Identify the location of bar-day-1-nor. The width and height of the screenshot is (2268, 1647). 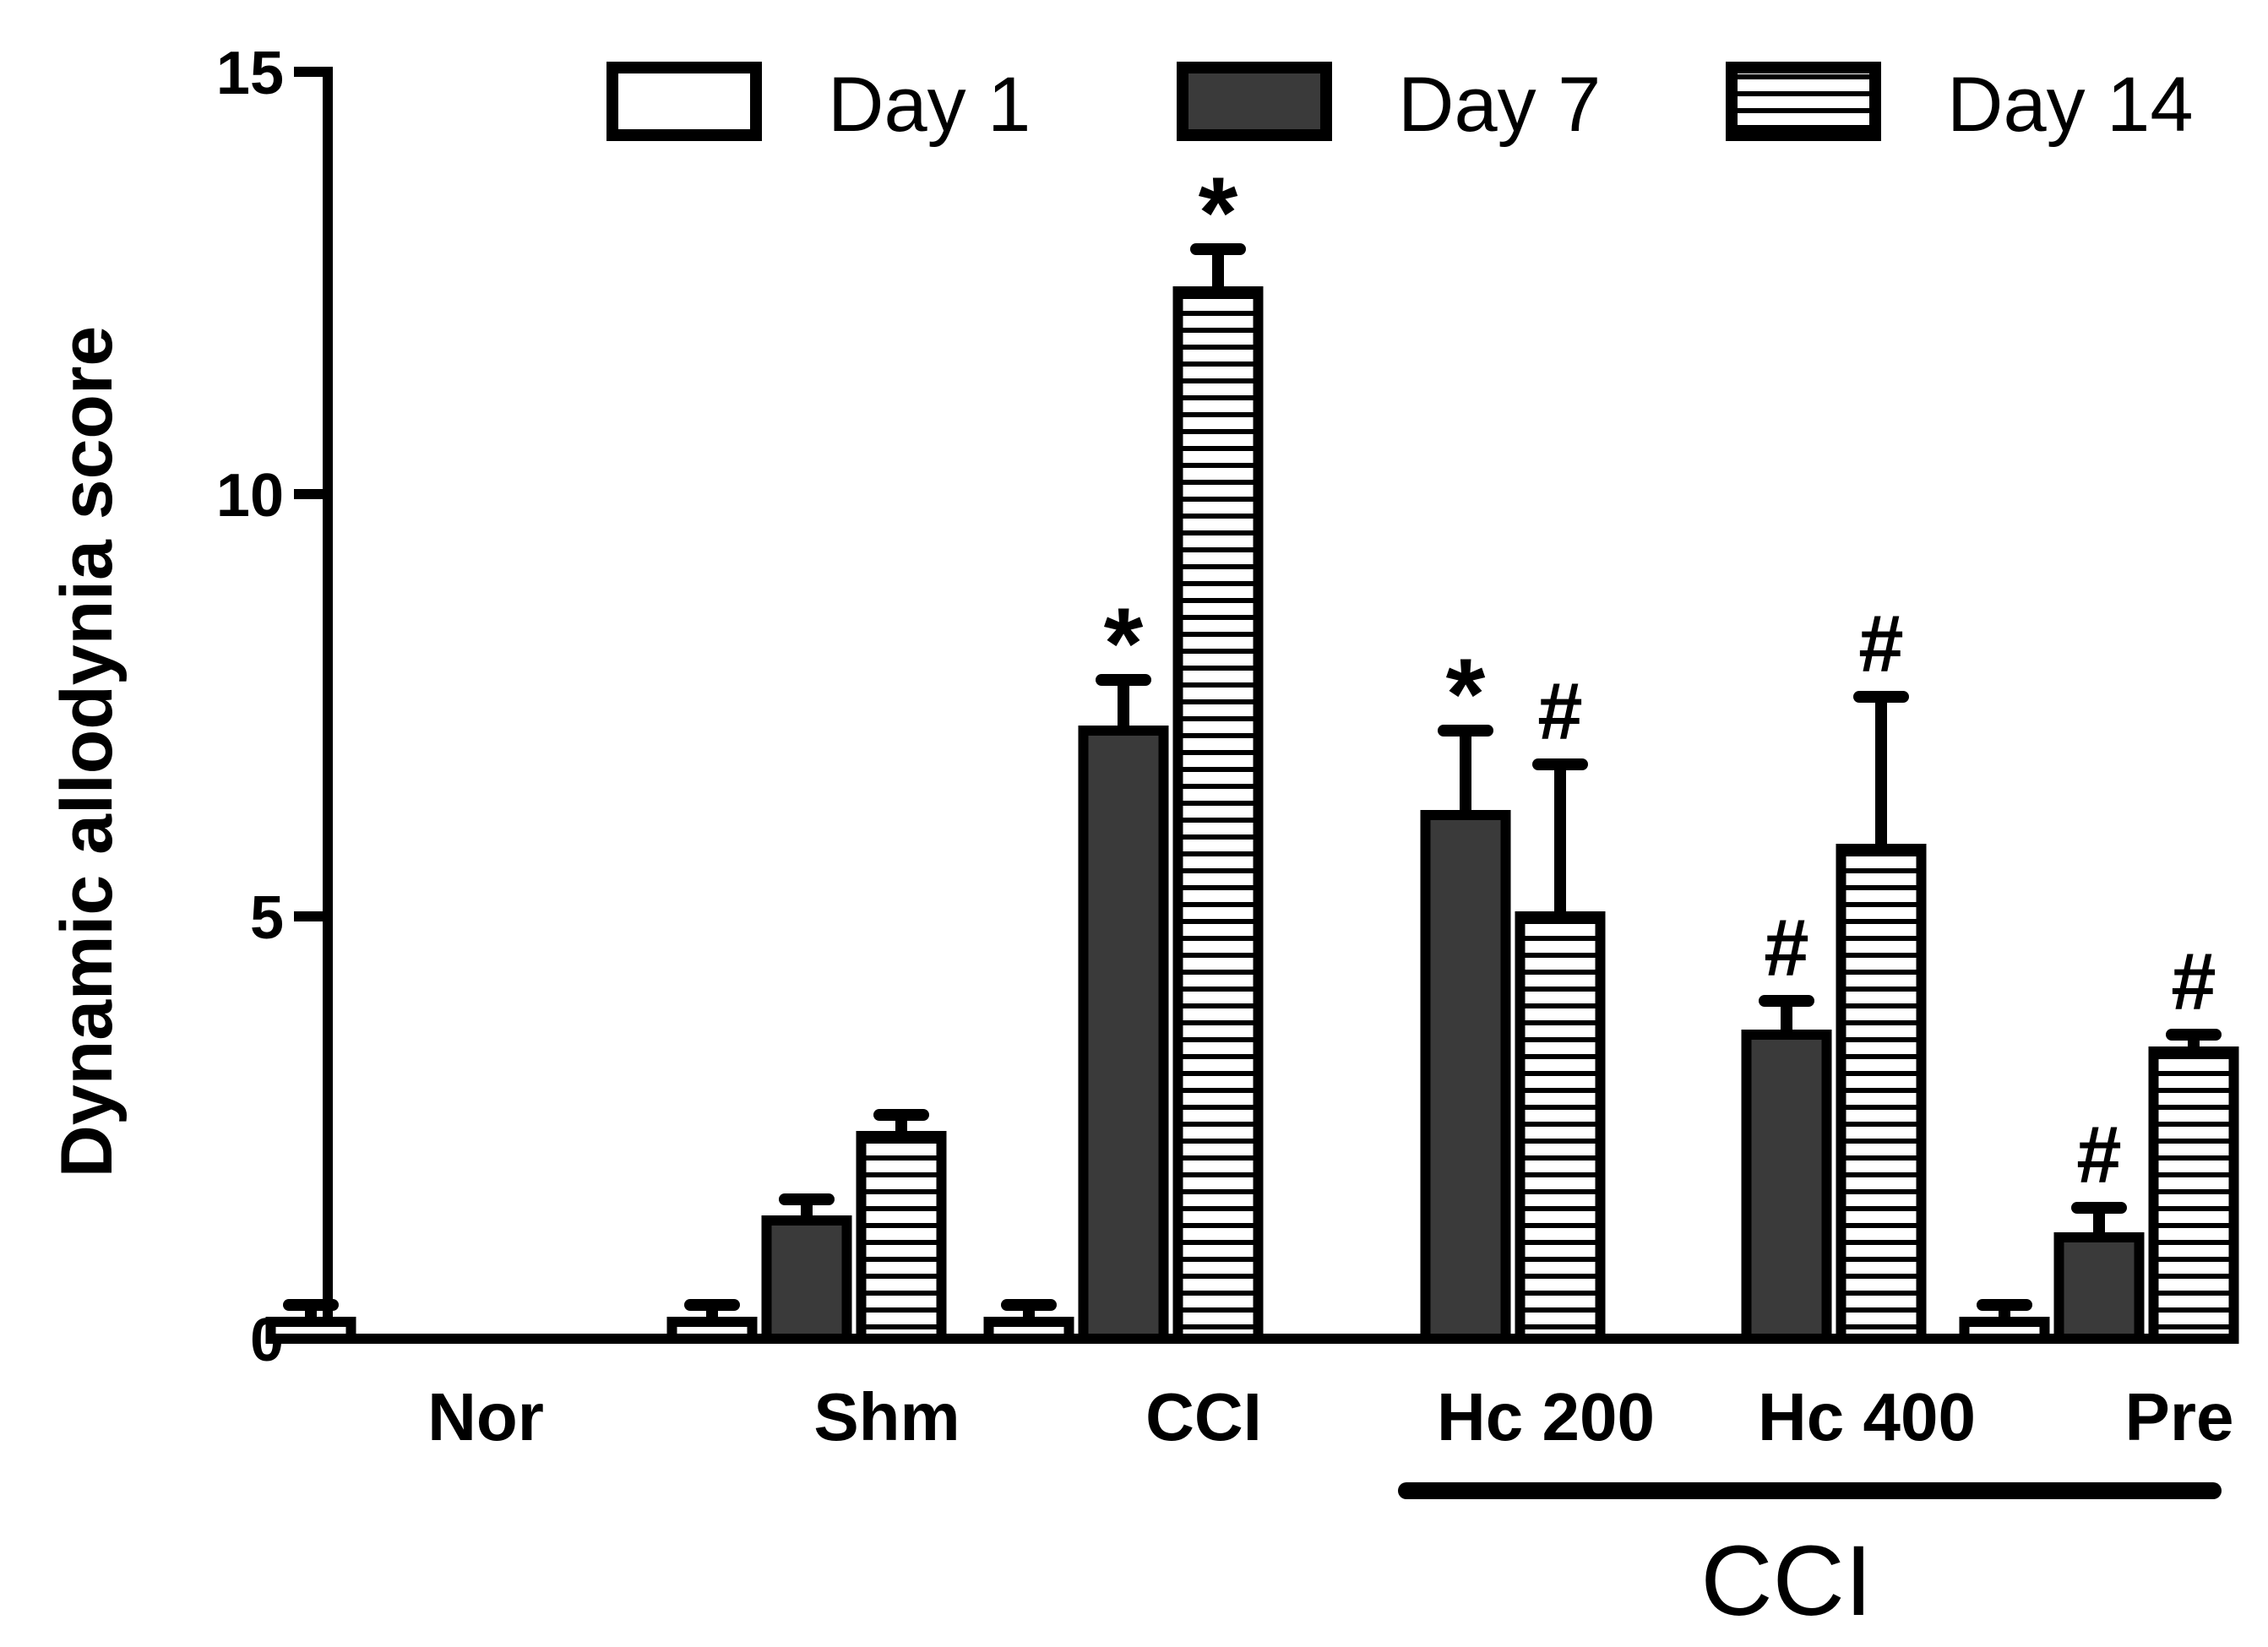
(310, 1331).